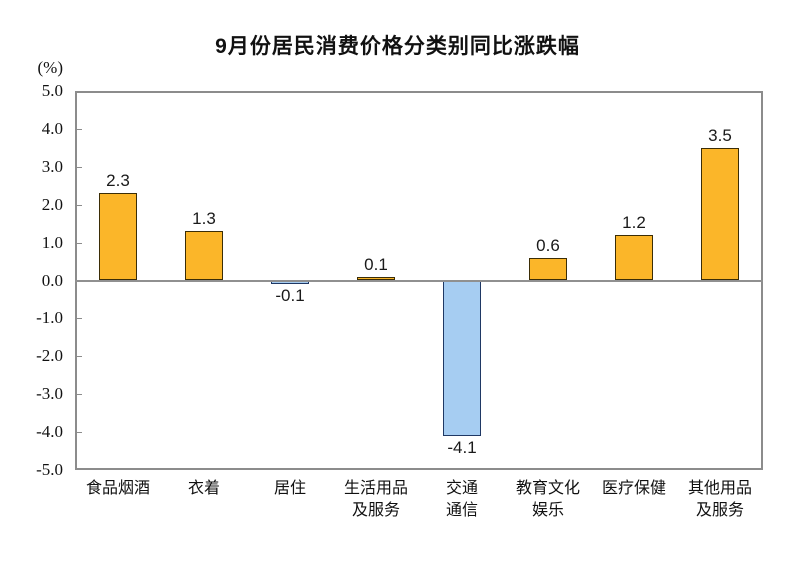 This screenshot has width=795, height=565. I want to click on bar-value-label: 1.3, so click(204, 219).